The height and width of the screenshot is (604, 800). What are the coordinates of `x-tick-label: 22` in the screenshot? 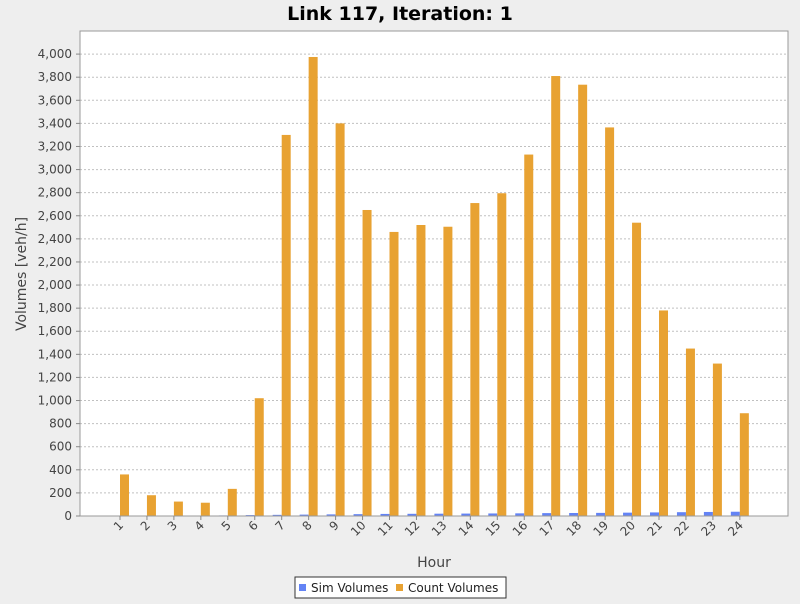 It's located at (681, 528).